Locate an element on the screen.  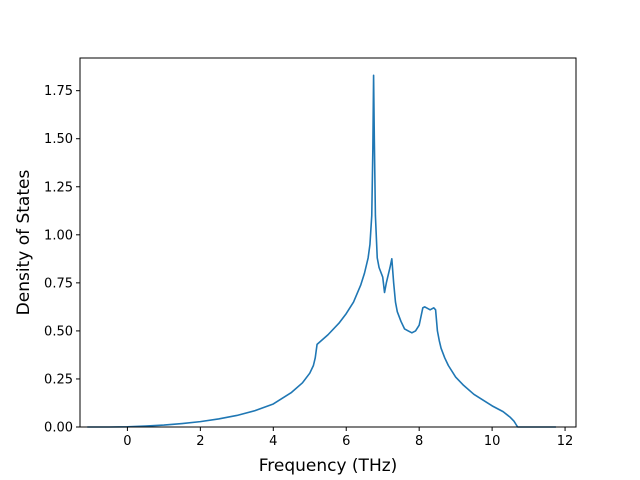
x-tick-label: 2 is located at coordinates (200, 441).